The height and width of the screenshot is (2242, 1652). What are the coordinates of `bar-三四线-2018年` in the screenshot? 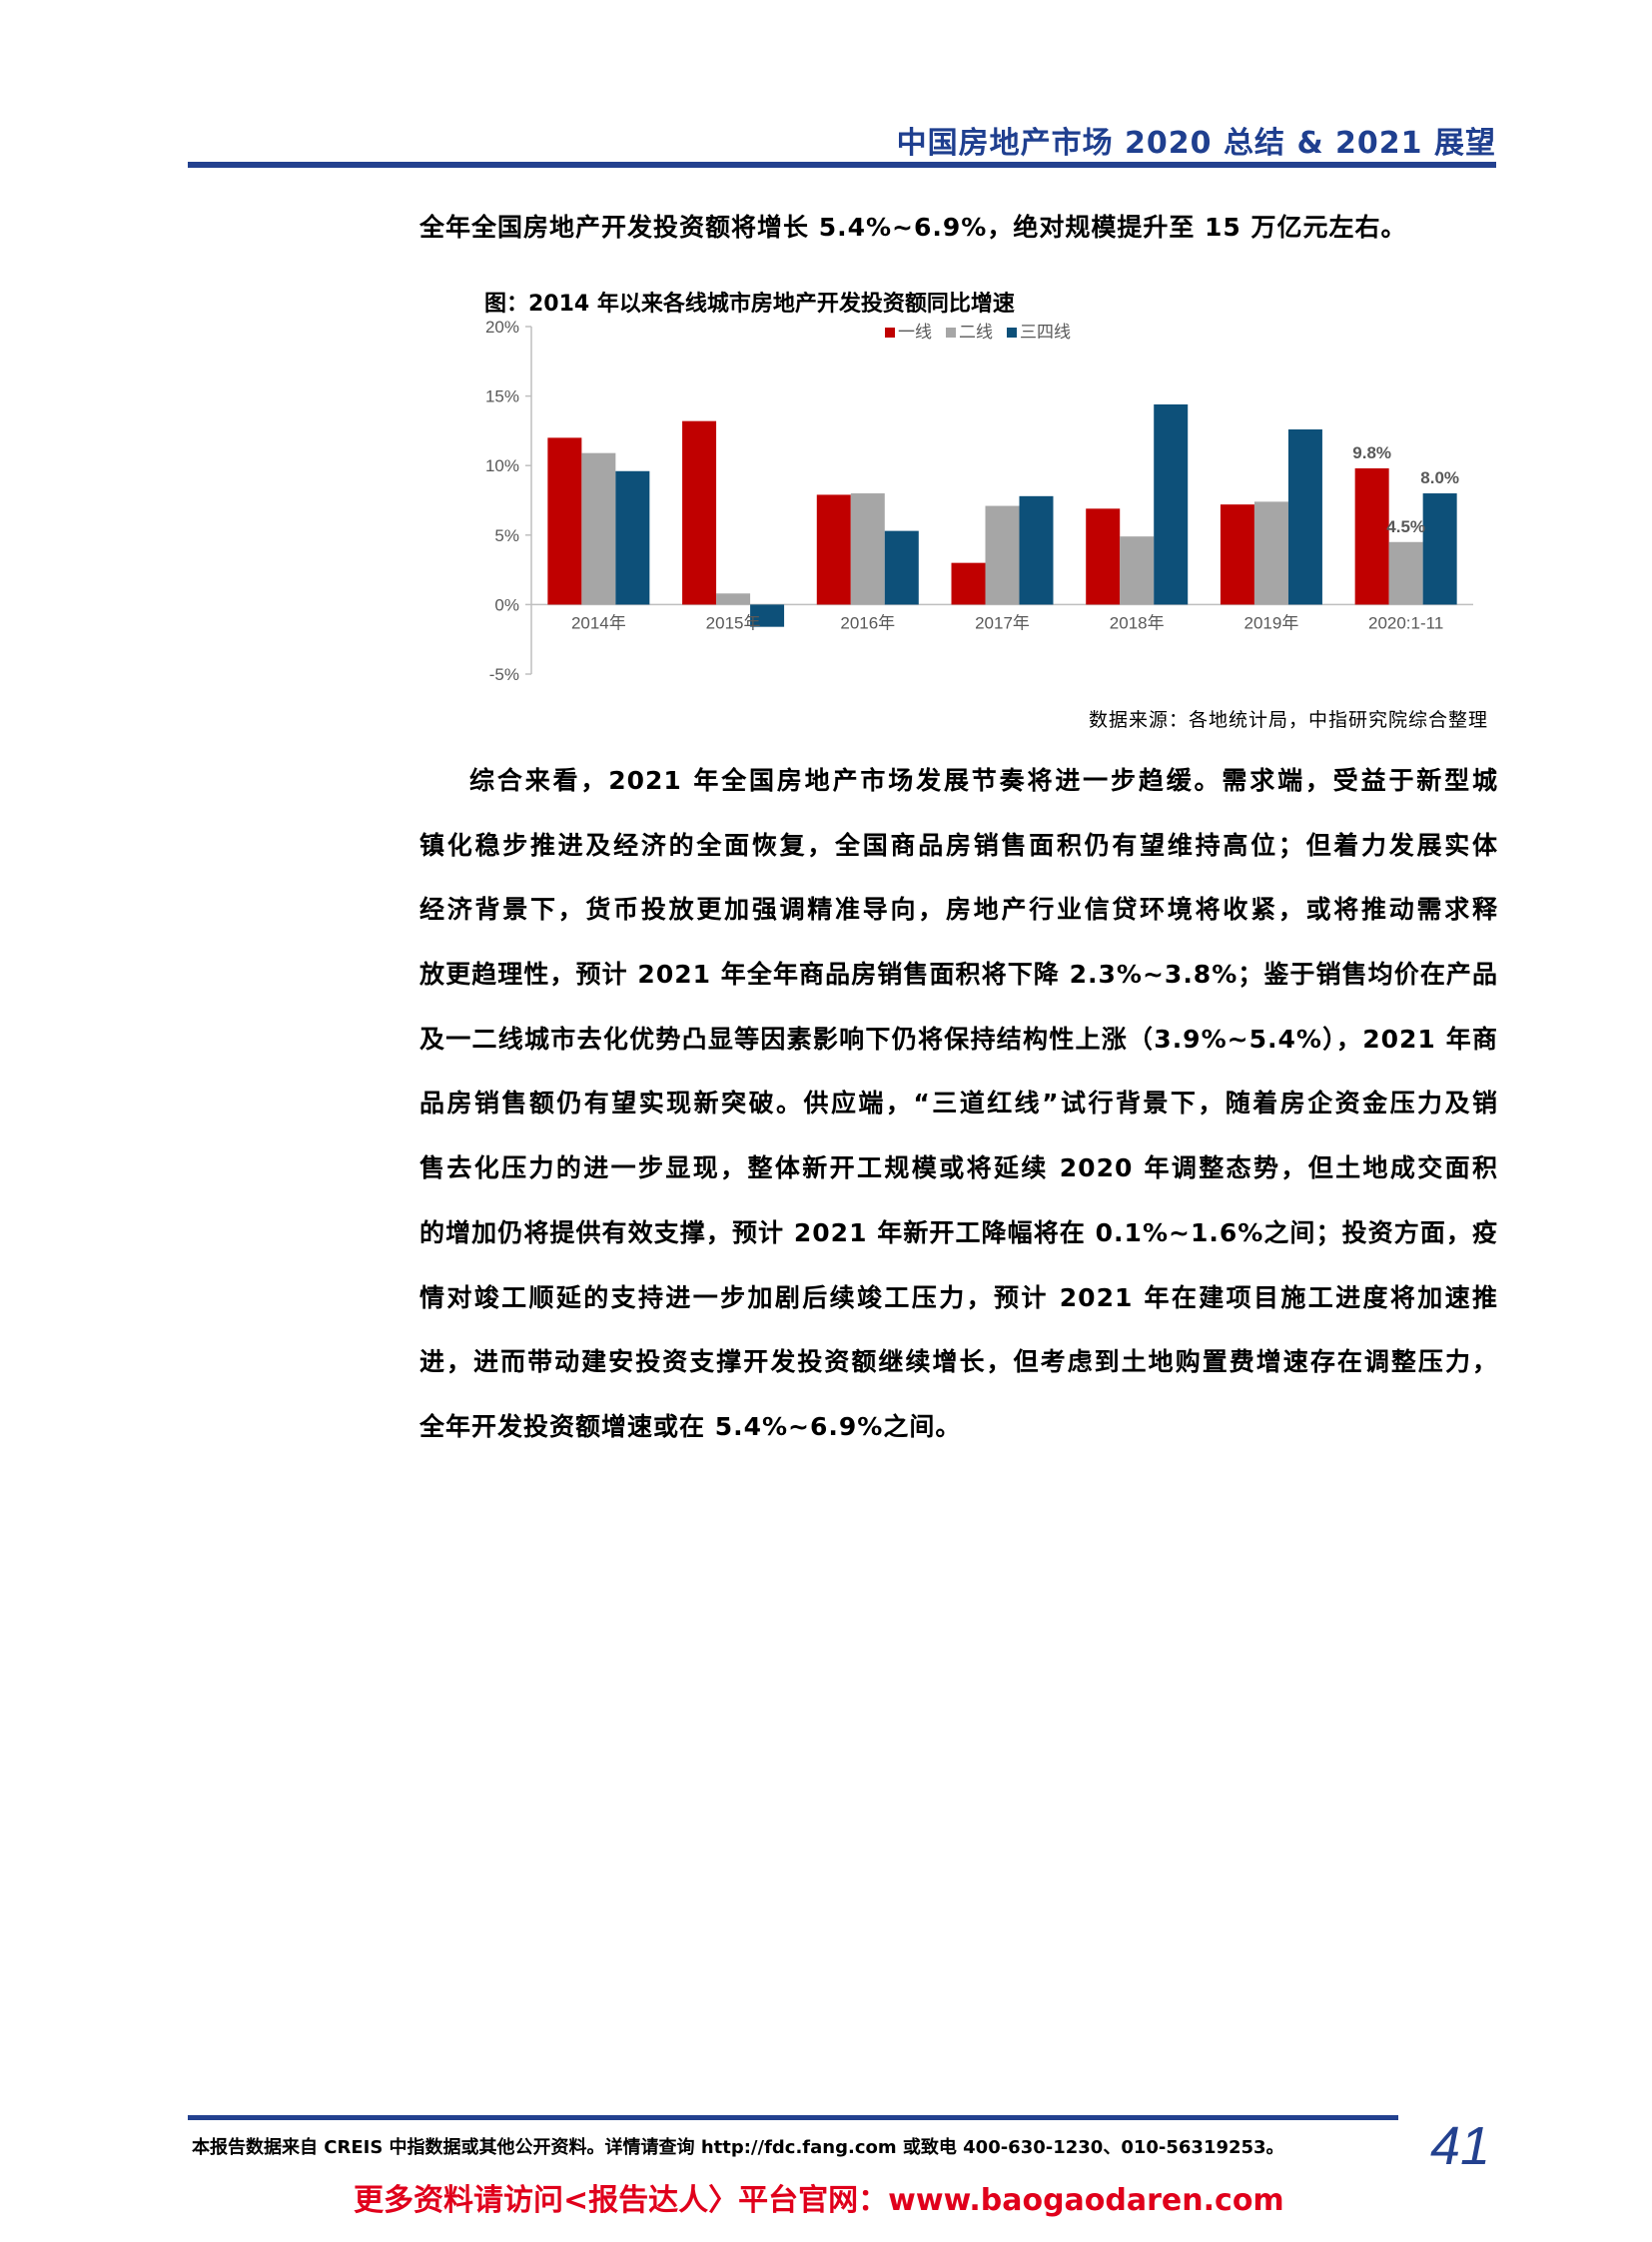 It's located at (1171, 504).